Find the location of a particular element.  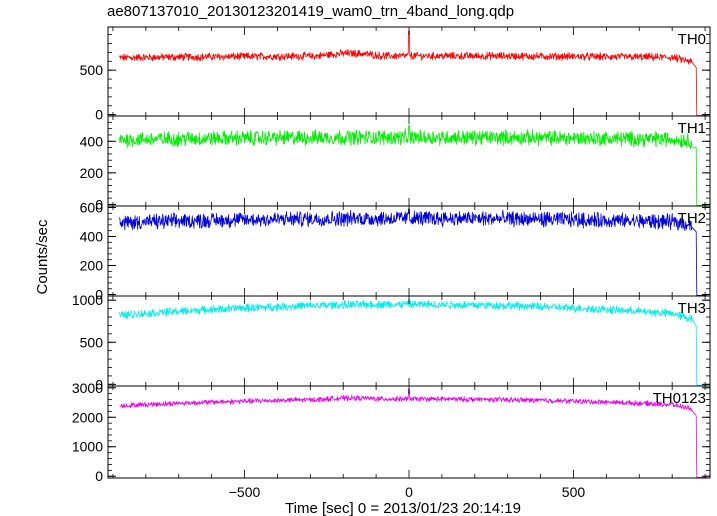

series-line-th0 is located at coordinates (413, 73).